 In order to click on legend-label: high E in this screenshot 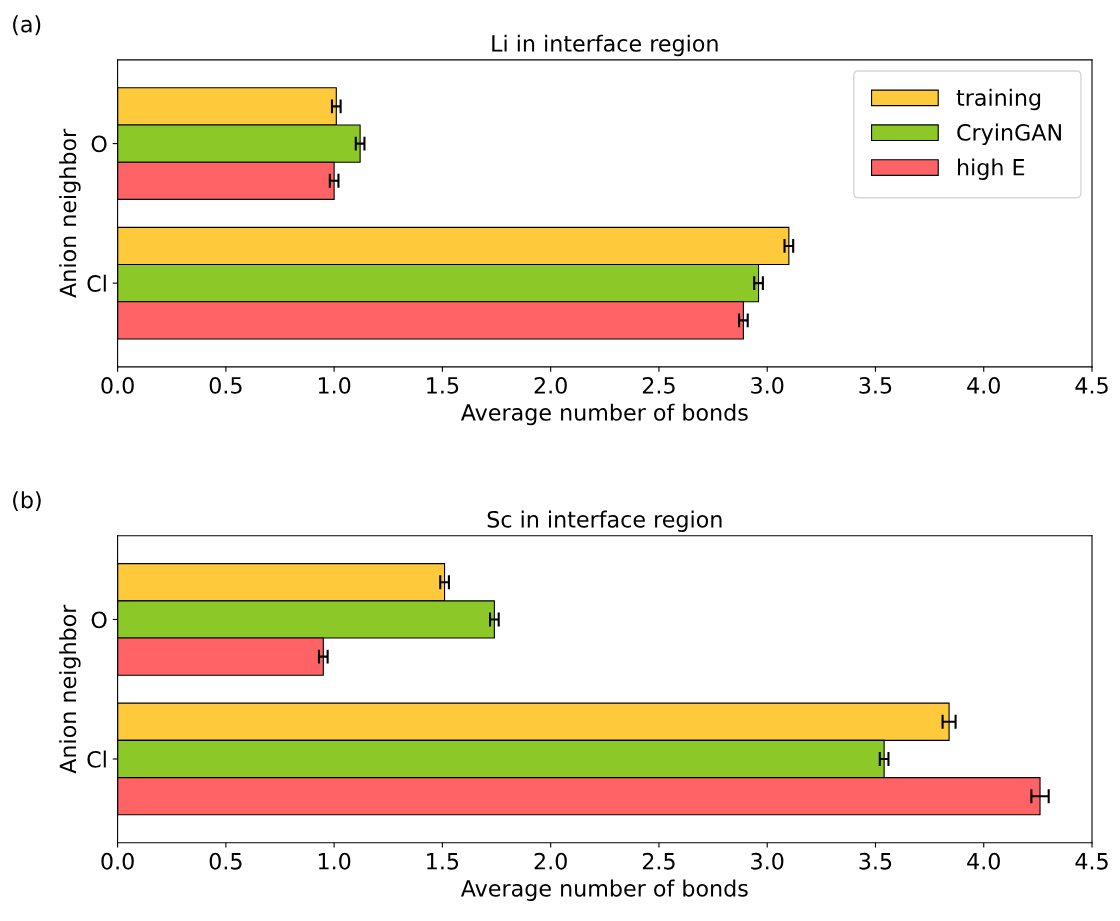, I will do `click(991, 169)`.